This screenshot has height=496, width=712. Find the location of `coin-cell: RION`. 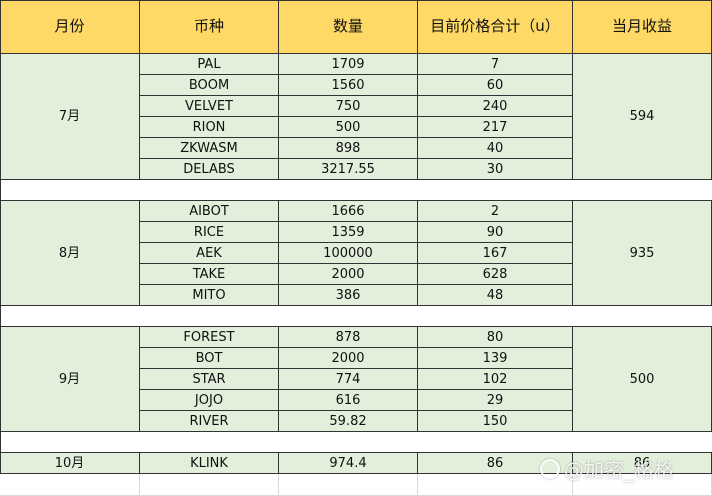

coin-cell: RION is located at coordinates (209, 127).